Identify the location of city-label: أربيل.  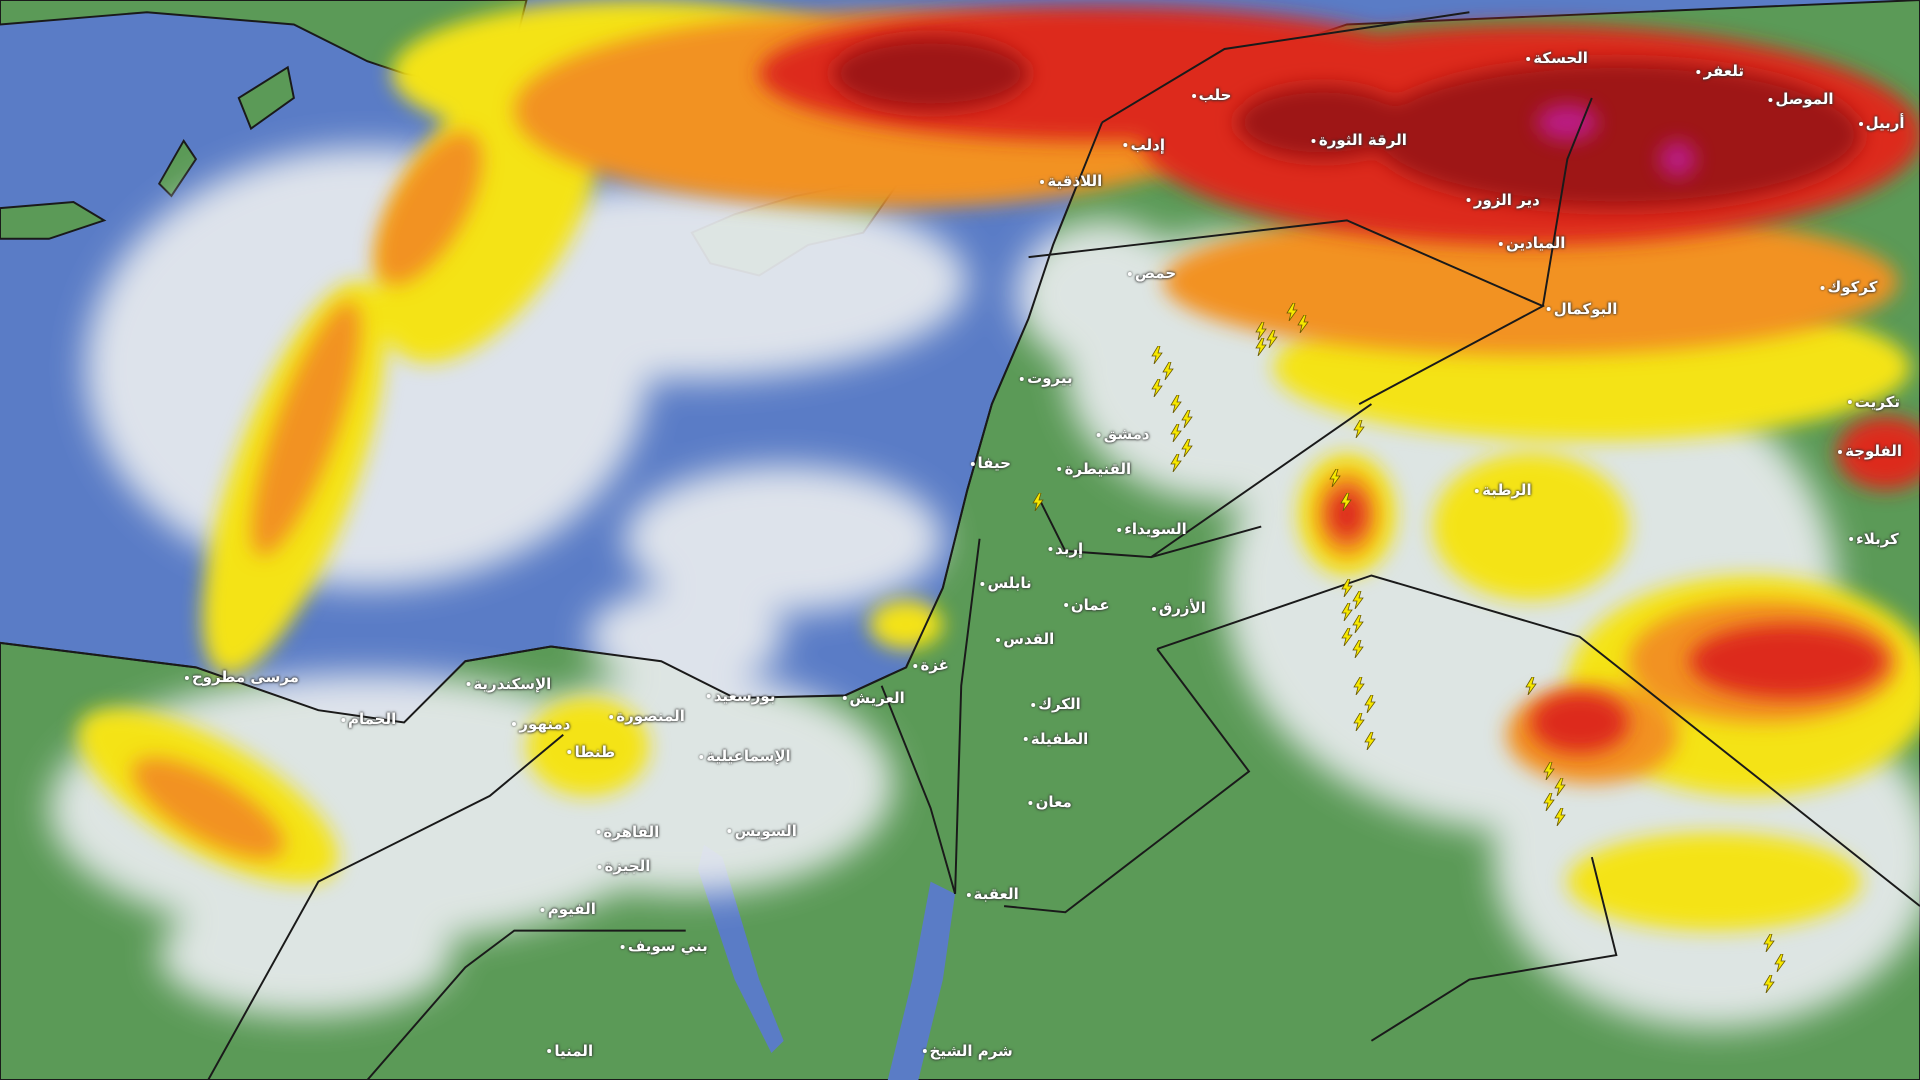
(1882, 123).